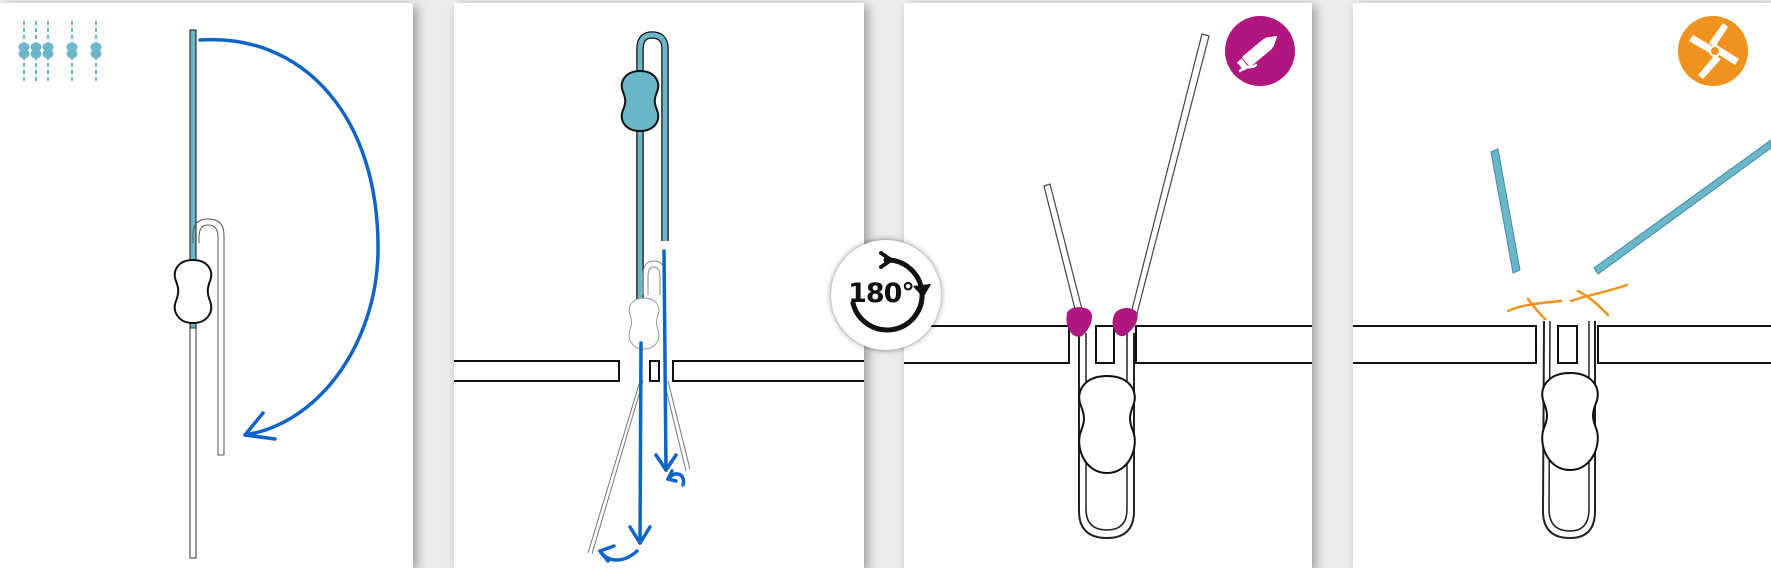  I want to click on cut-marks, so click(1567, 302).